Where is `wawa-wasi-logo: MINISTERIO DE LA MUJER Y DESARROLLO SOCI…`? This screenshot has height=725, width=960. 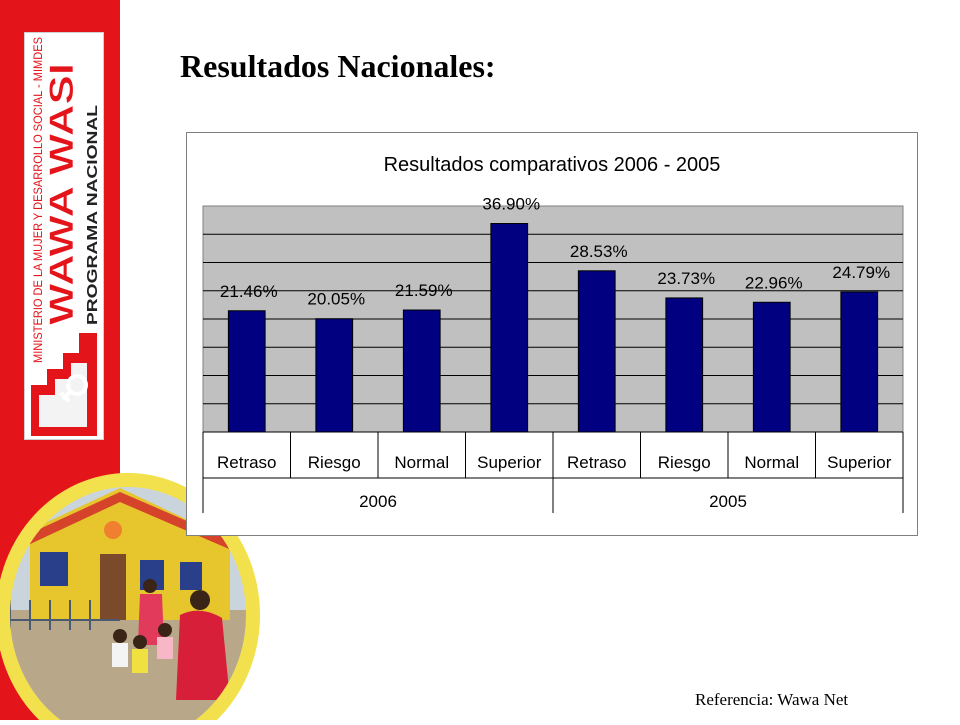
wawa-wasi-logo: MINISTERIO DE LA MUJER Y DESARROLLO SOCI… is located at coordinates (64, 236).